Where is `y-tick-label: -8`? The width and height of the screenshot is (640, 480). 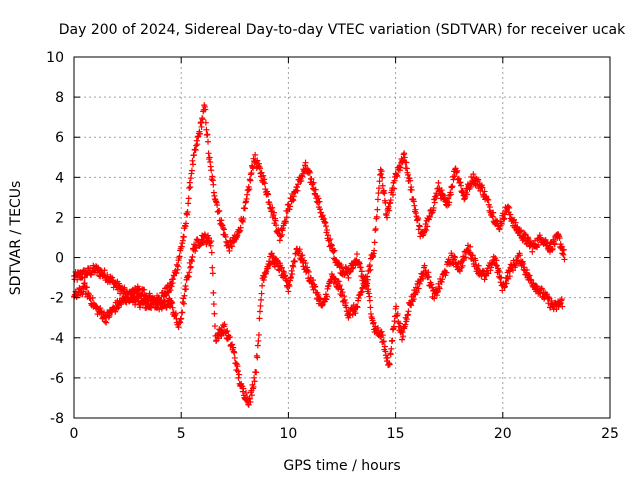 y-tick-label: -8 is located at coordinates (57, 419).